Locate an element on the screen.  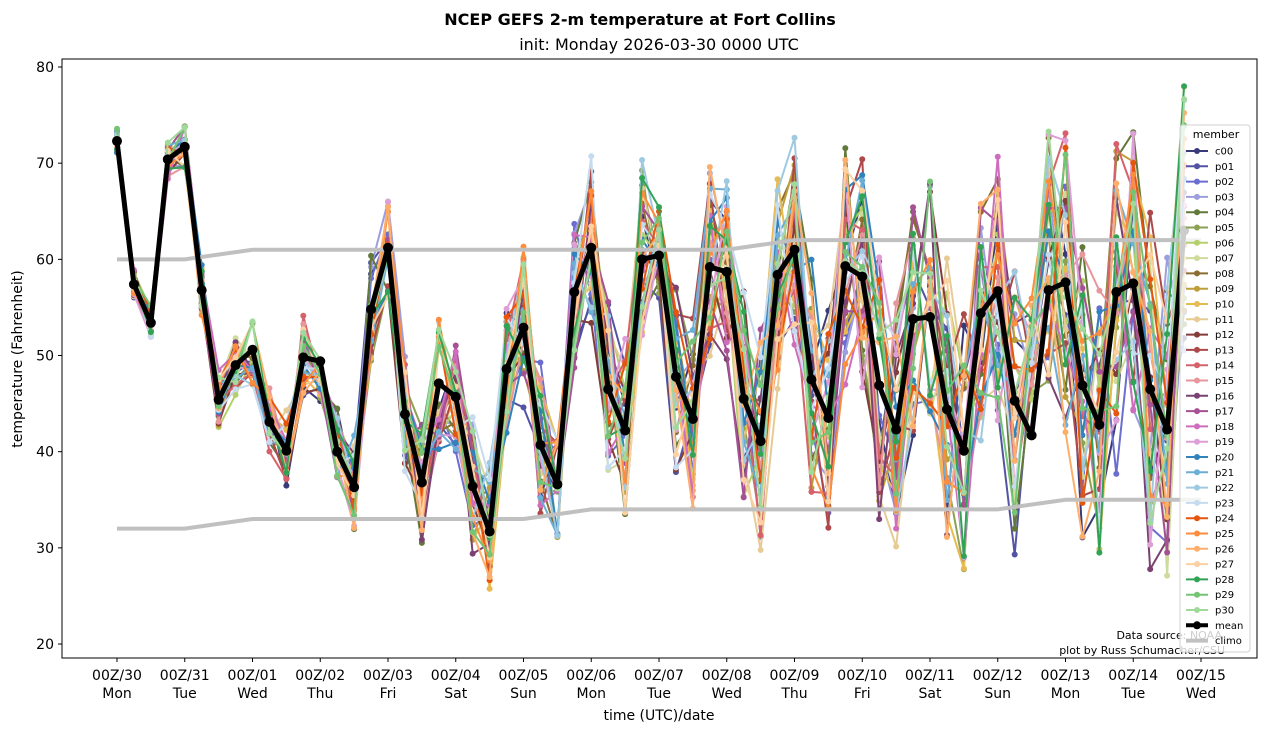
legend-label: mean is located at coordinates (1229, 626).